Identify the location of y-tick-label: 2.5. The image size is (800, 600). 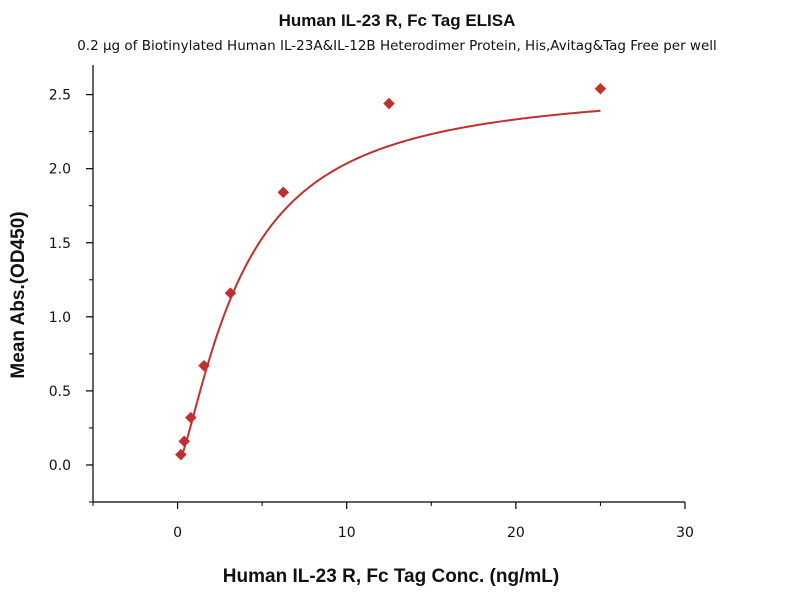
(60, 96).